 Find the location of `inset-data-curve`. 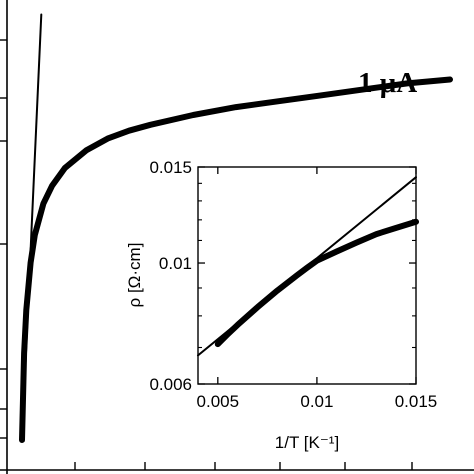

inset-data-curve is located at coordinates (316, 283).